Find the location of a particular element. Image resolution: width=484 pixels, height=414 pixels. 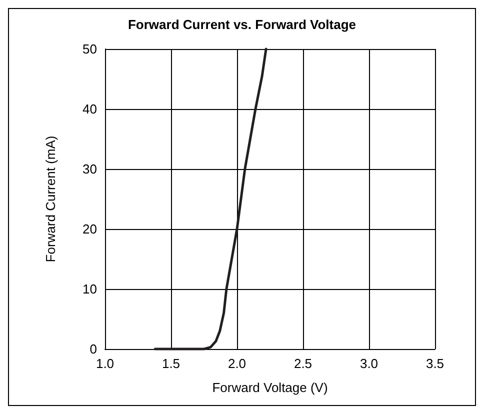

x-tick-label: 3.5 is located at coordinates (435, 363).